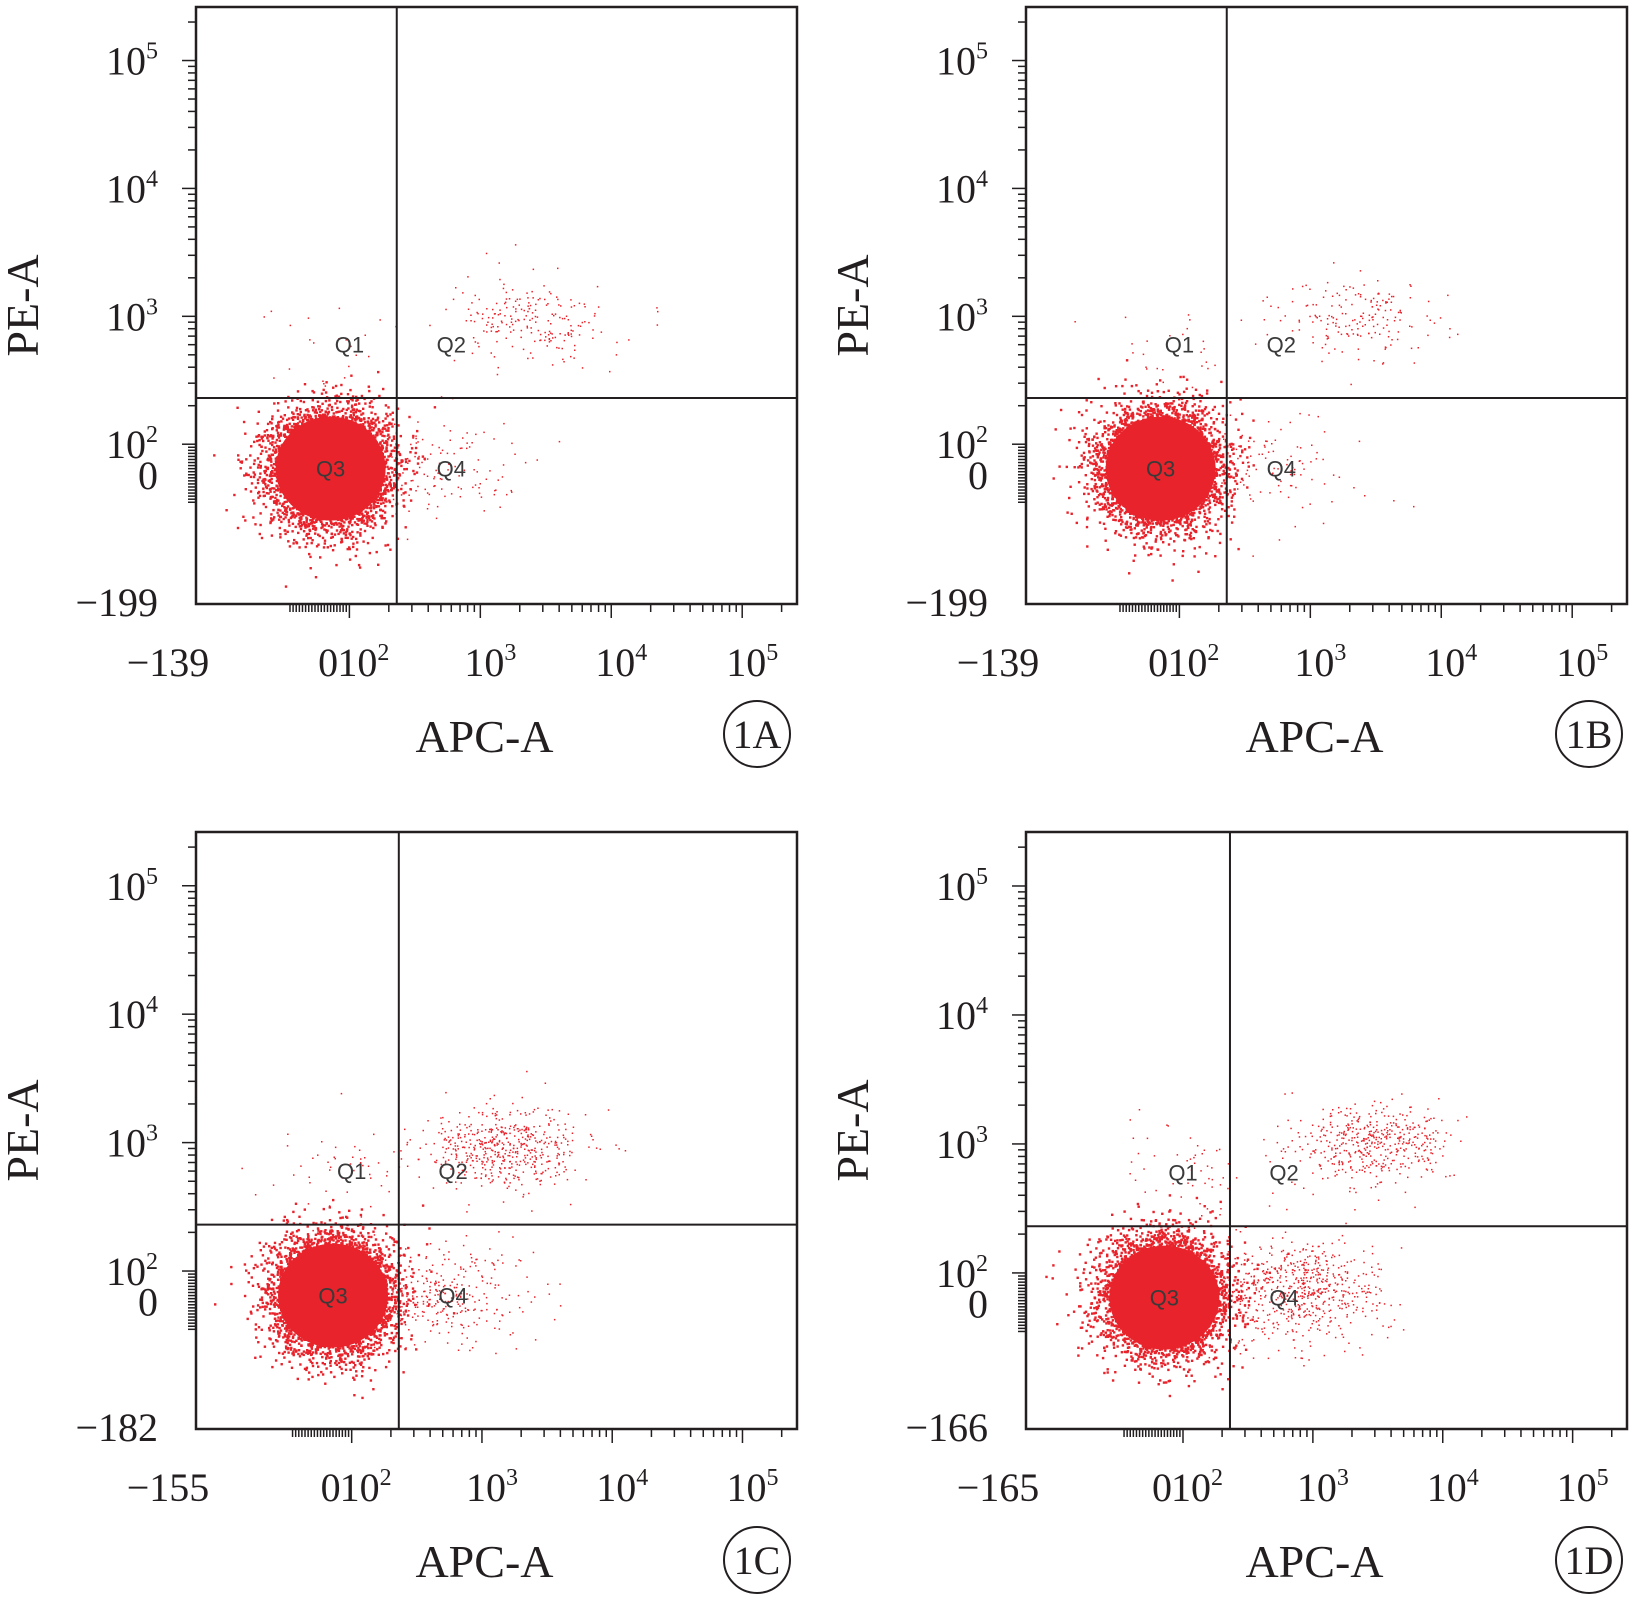  I want to click on y-tick-label: −182, so click(116, 1427).